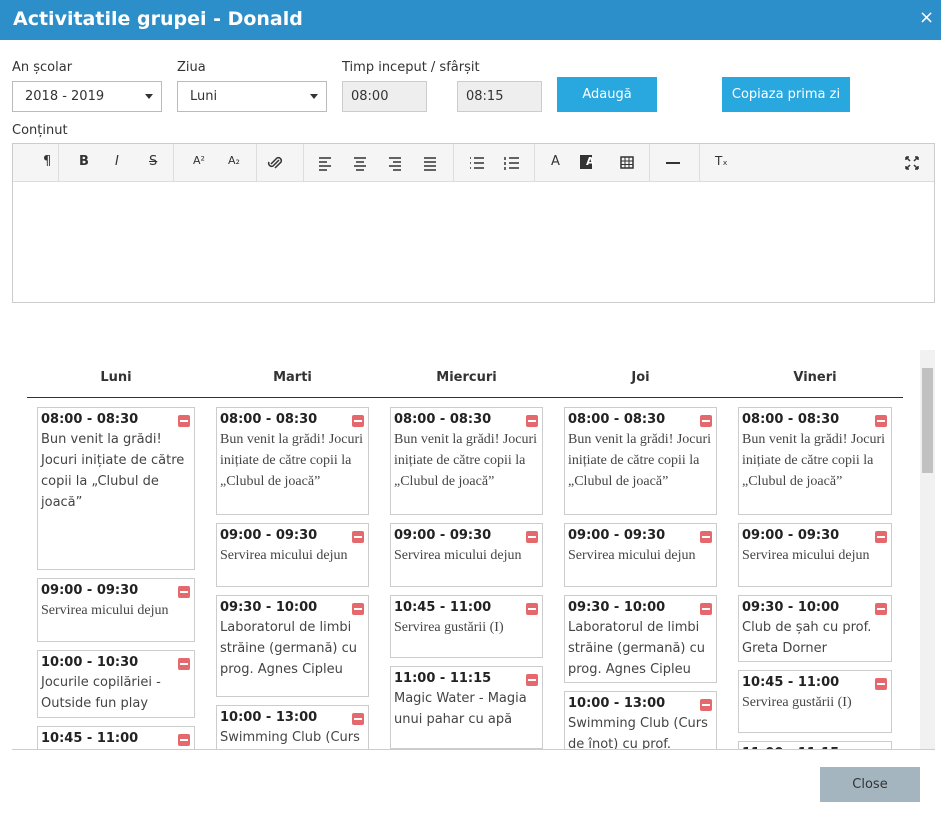 This screenshot has height=820, width=941. I want to click on start-input: 08:00, so click(384, 96).